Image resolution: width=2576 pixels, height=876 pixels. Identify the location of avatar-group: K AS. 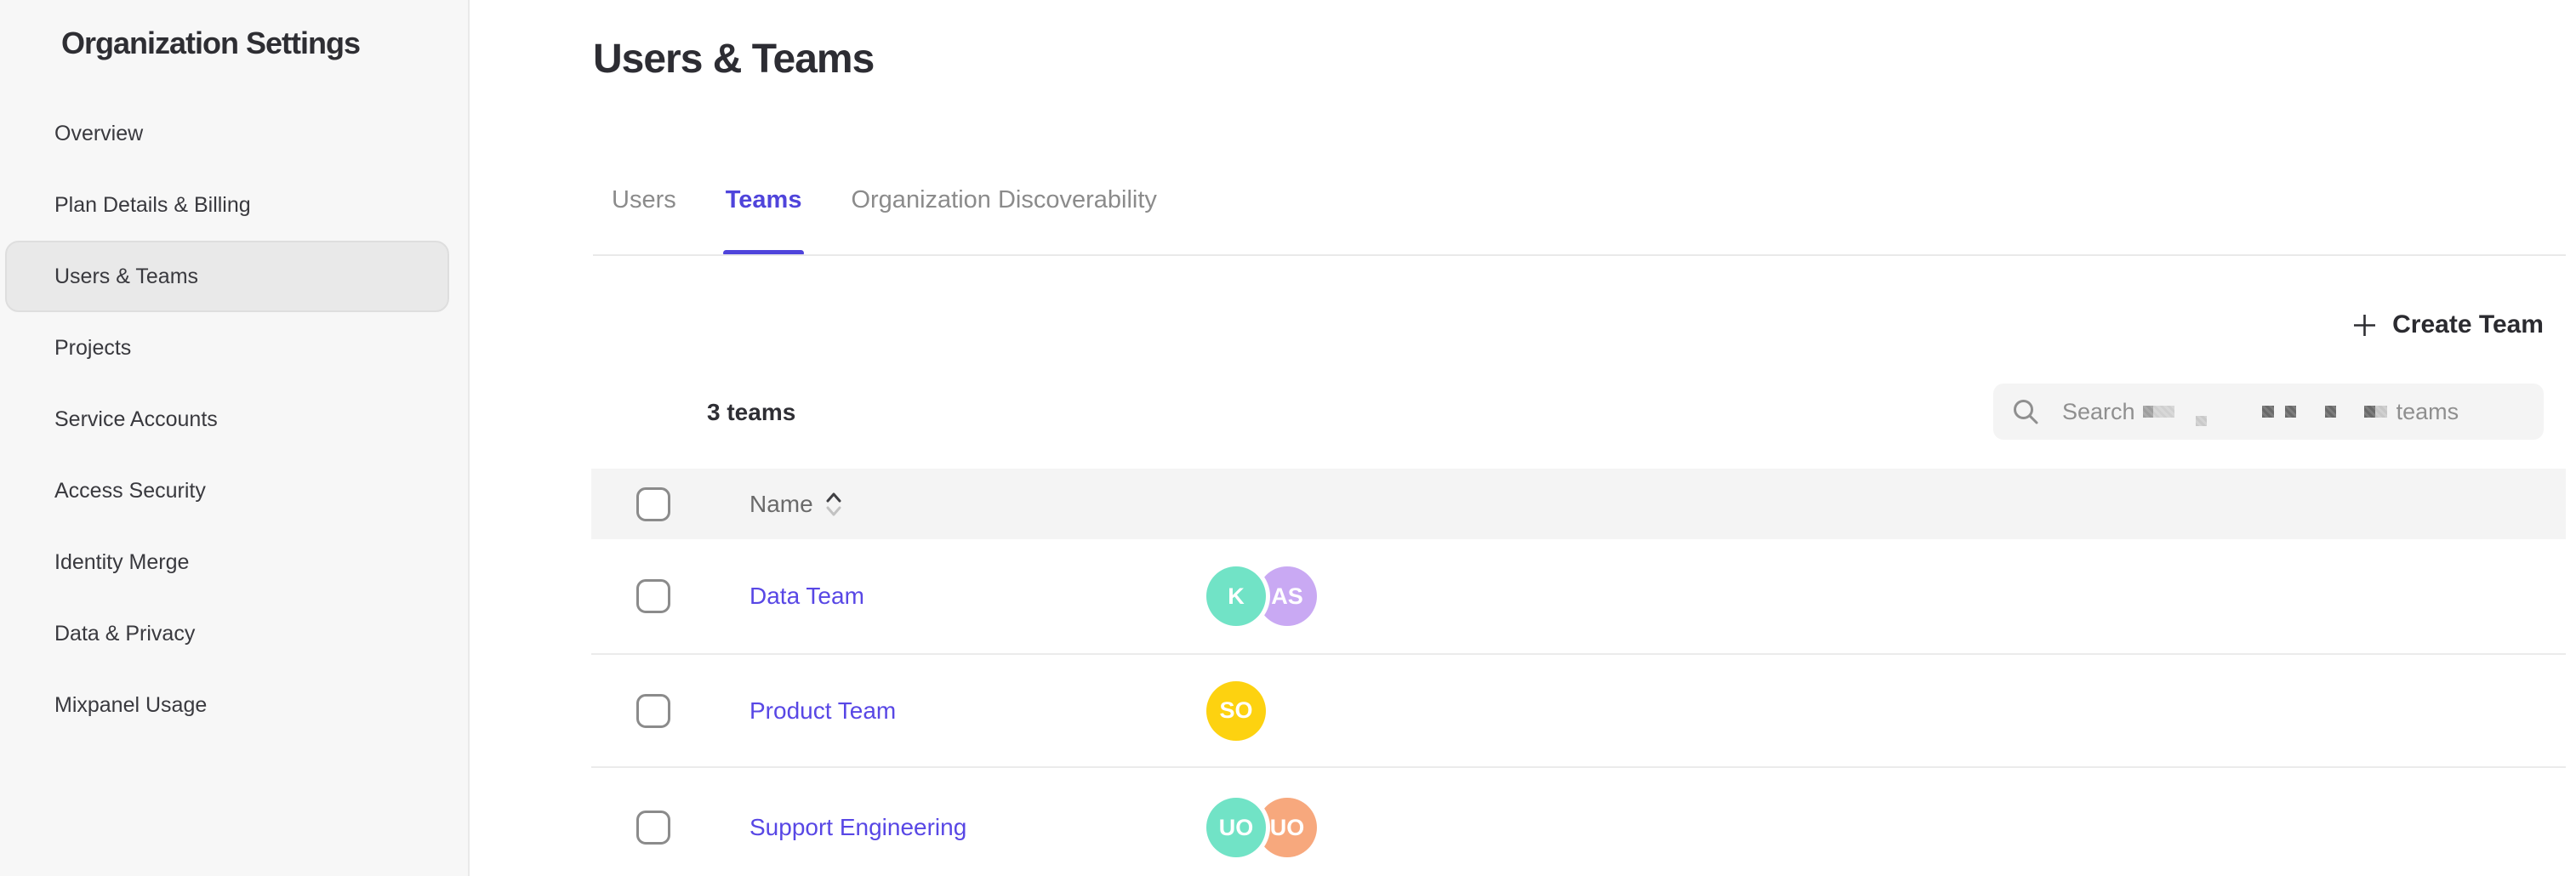
(1262, 596).